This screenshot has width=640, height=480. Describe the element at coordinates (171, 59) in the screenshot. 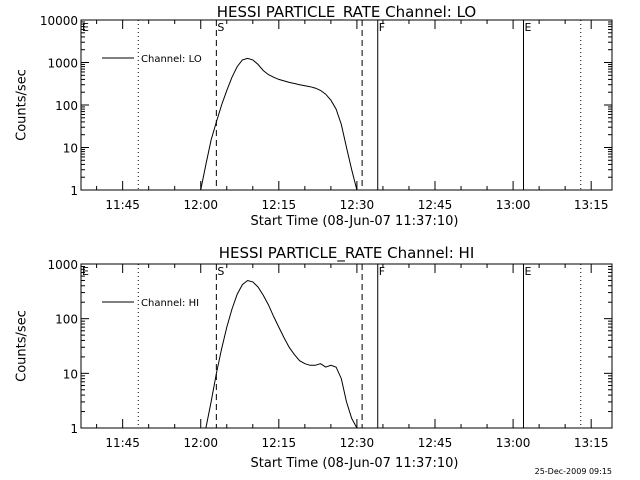

I see `legend-entry: Channel: LO` at that location.